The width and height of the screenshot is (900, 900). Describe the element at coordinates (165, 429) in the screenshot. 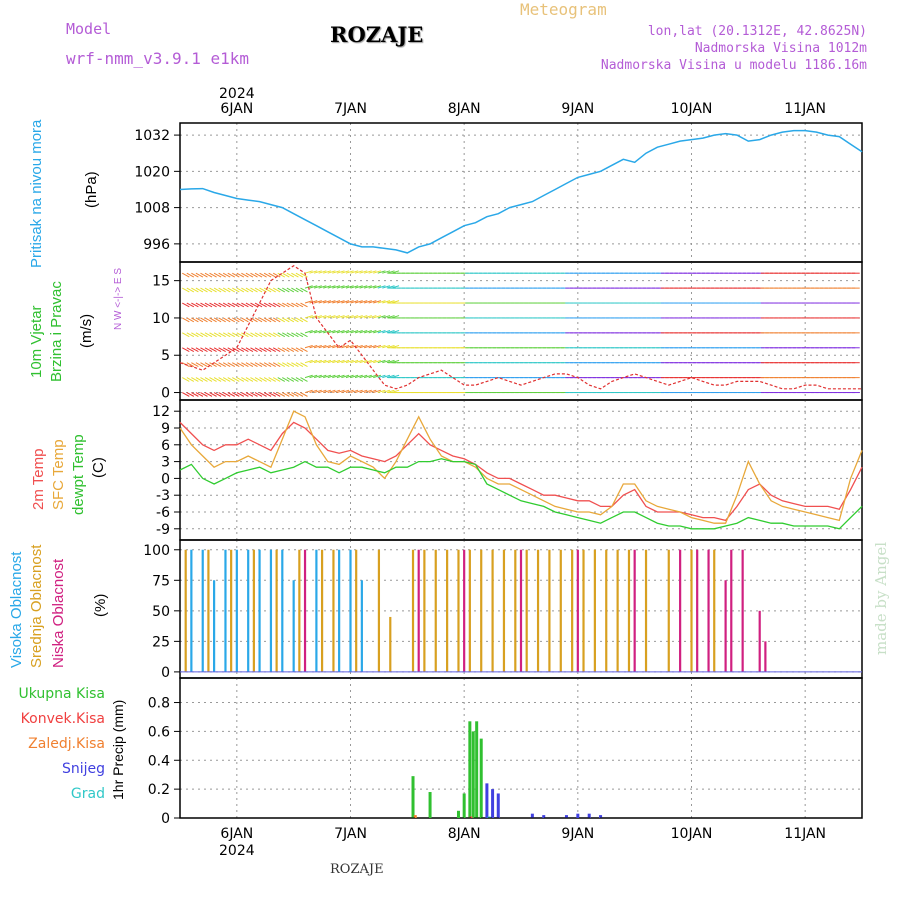

I see `y-tick-label: 9` at that location.